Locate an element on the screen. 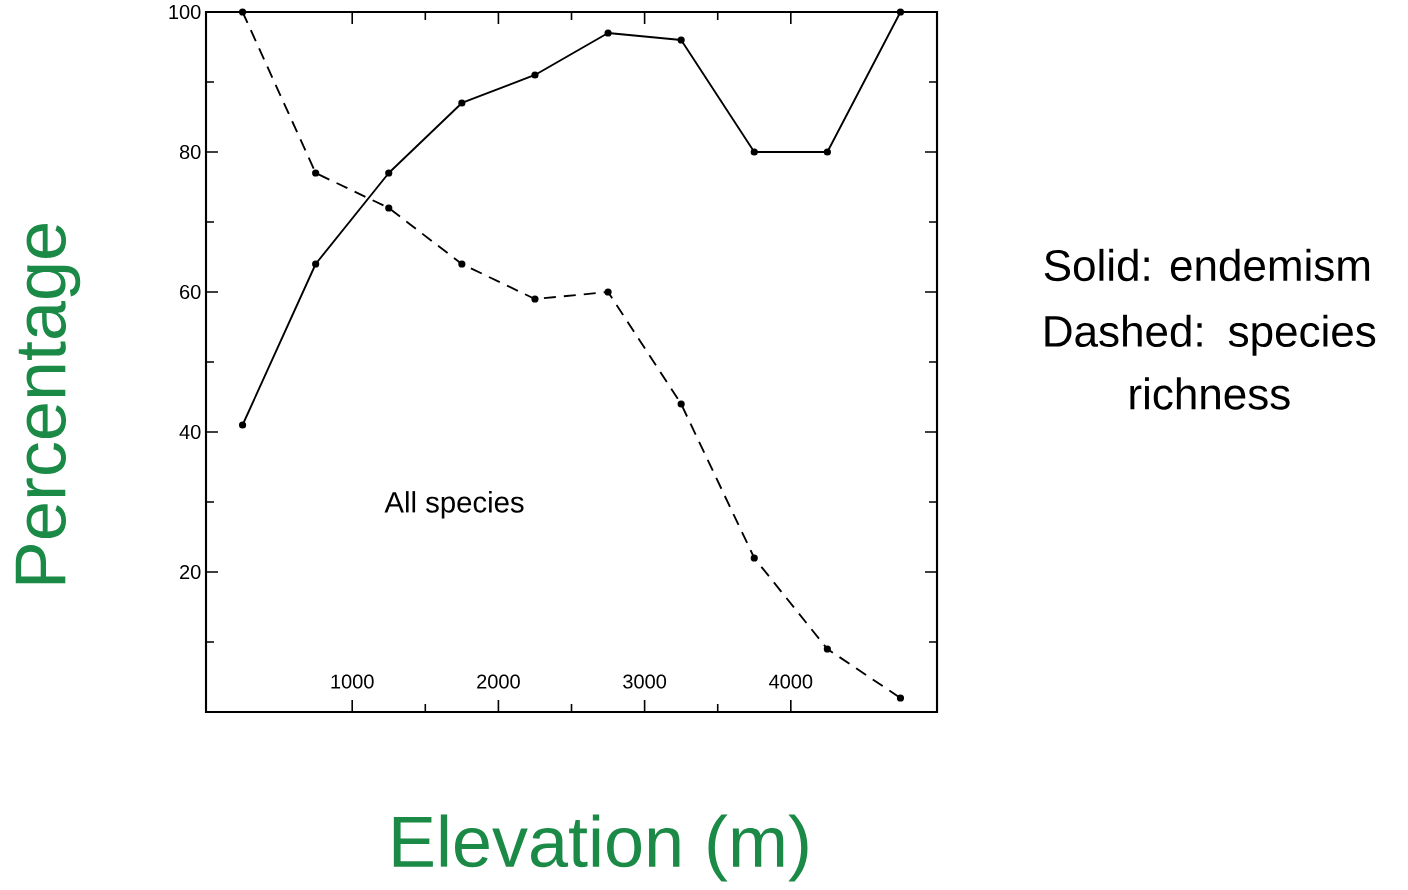 Image resolution: width=1408 pixels, height=890 pixels. text: Dashed: species richness is located at coordinates (1210, 362).